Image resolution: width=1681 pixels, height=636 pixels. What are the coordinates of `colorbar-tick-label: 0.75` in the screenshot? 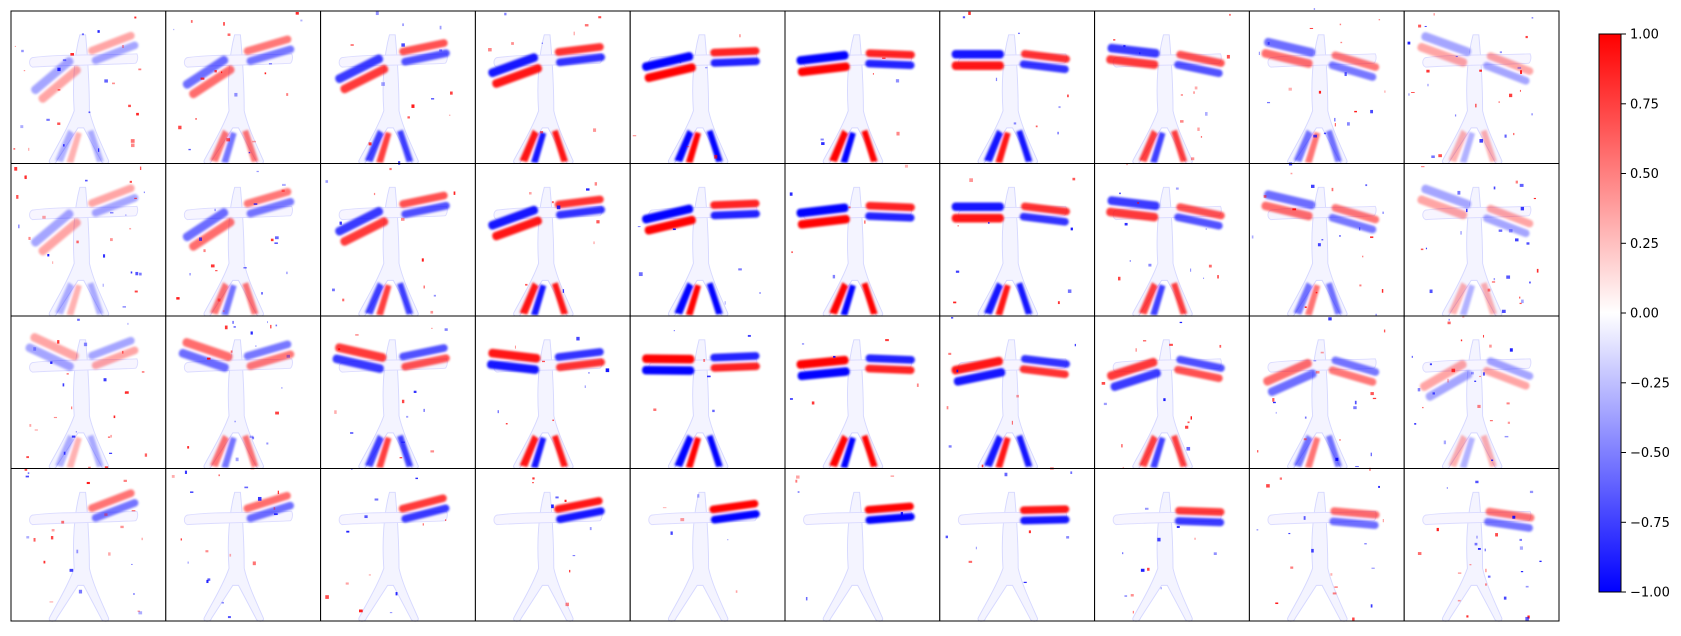 It's located at (1644, 104).